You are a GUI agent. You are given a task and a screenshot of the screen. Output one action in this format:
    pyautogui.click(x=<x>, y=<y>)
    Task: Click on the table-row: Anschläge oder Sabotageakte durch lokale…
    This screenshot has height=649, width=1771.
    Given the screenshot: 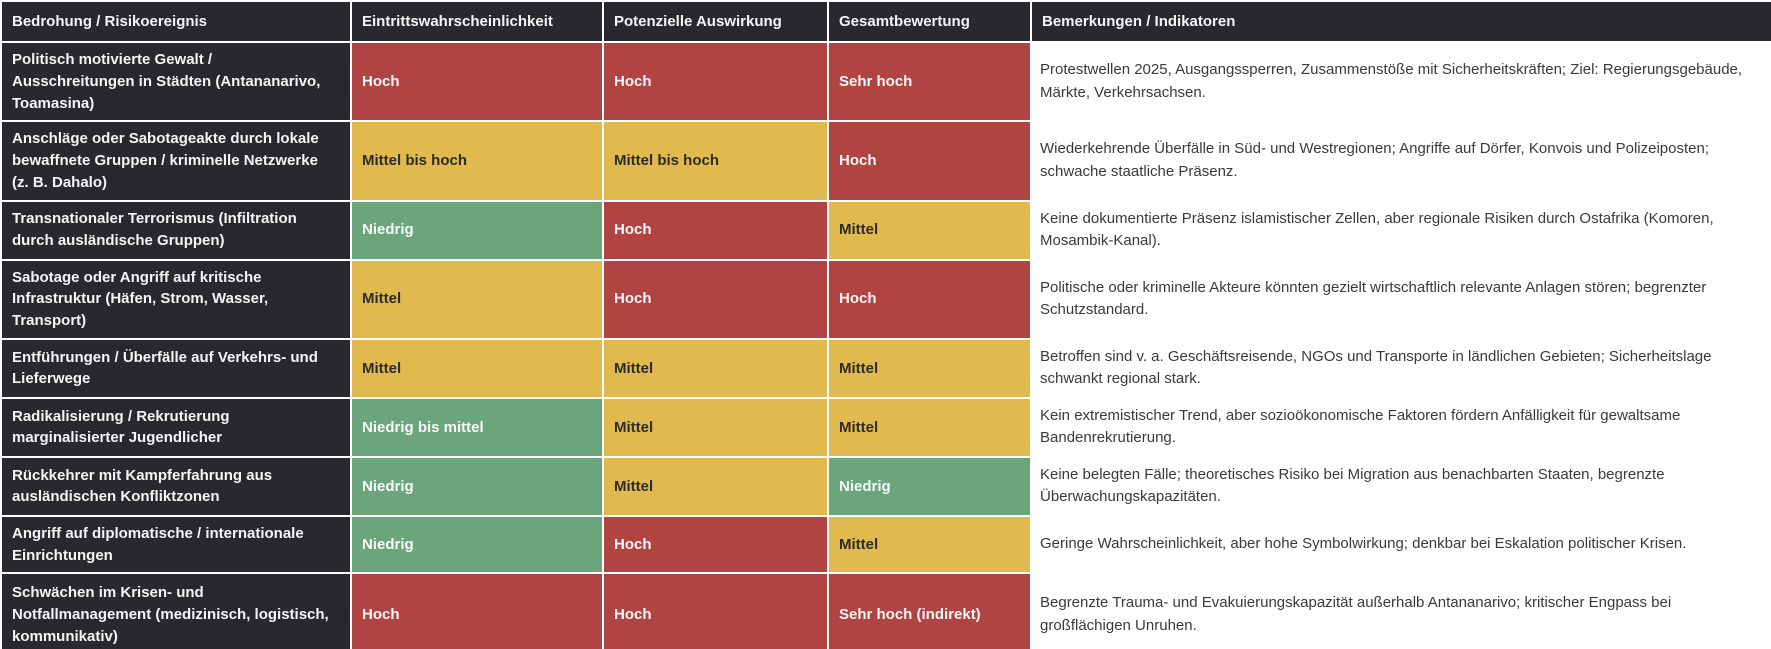 What is the action you would take?
    pyautogui.click(x=885, y=161)
    